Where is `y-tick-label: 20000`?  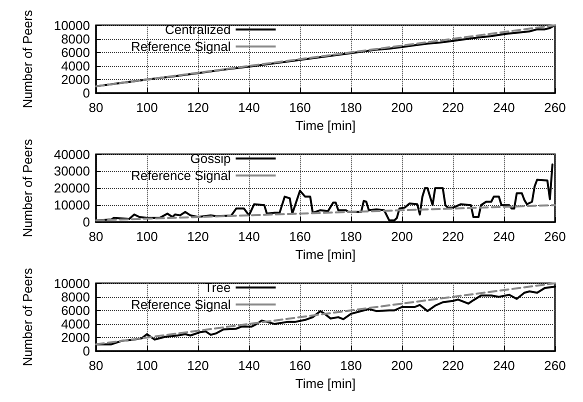
y-tick-label: 20000 is located at coordinates (72, 188).